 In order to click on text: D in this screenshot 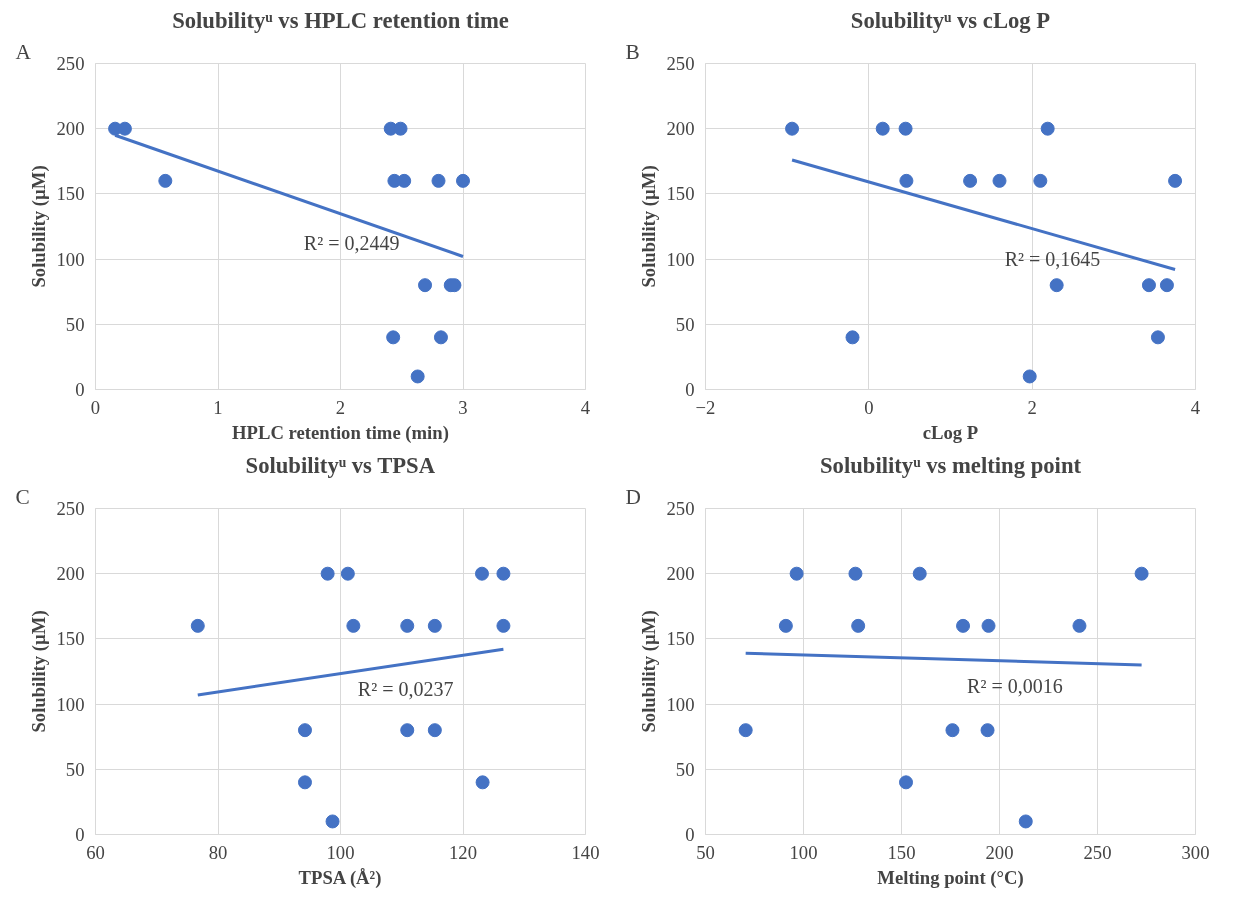, I will do `click(633, 496)`.